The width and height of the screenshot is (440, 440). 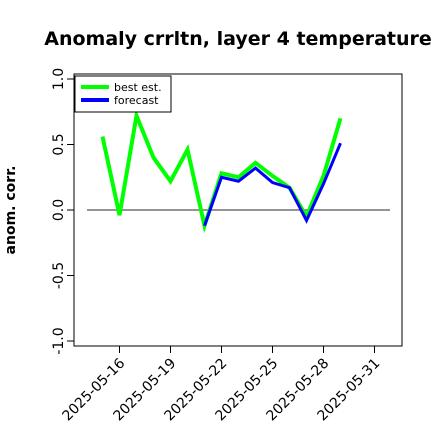 I want to click on y-tick-label: -1.0, so click(x=59, y=340).